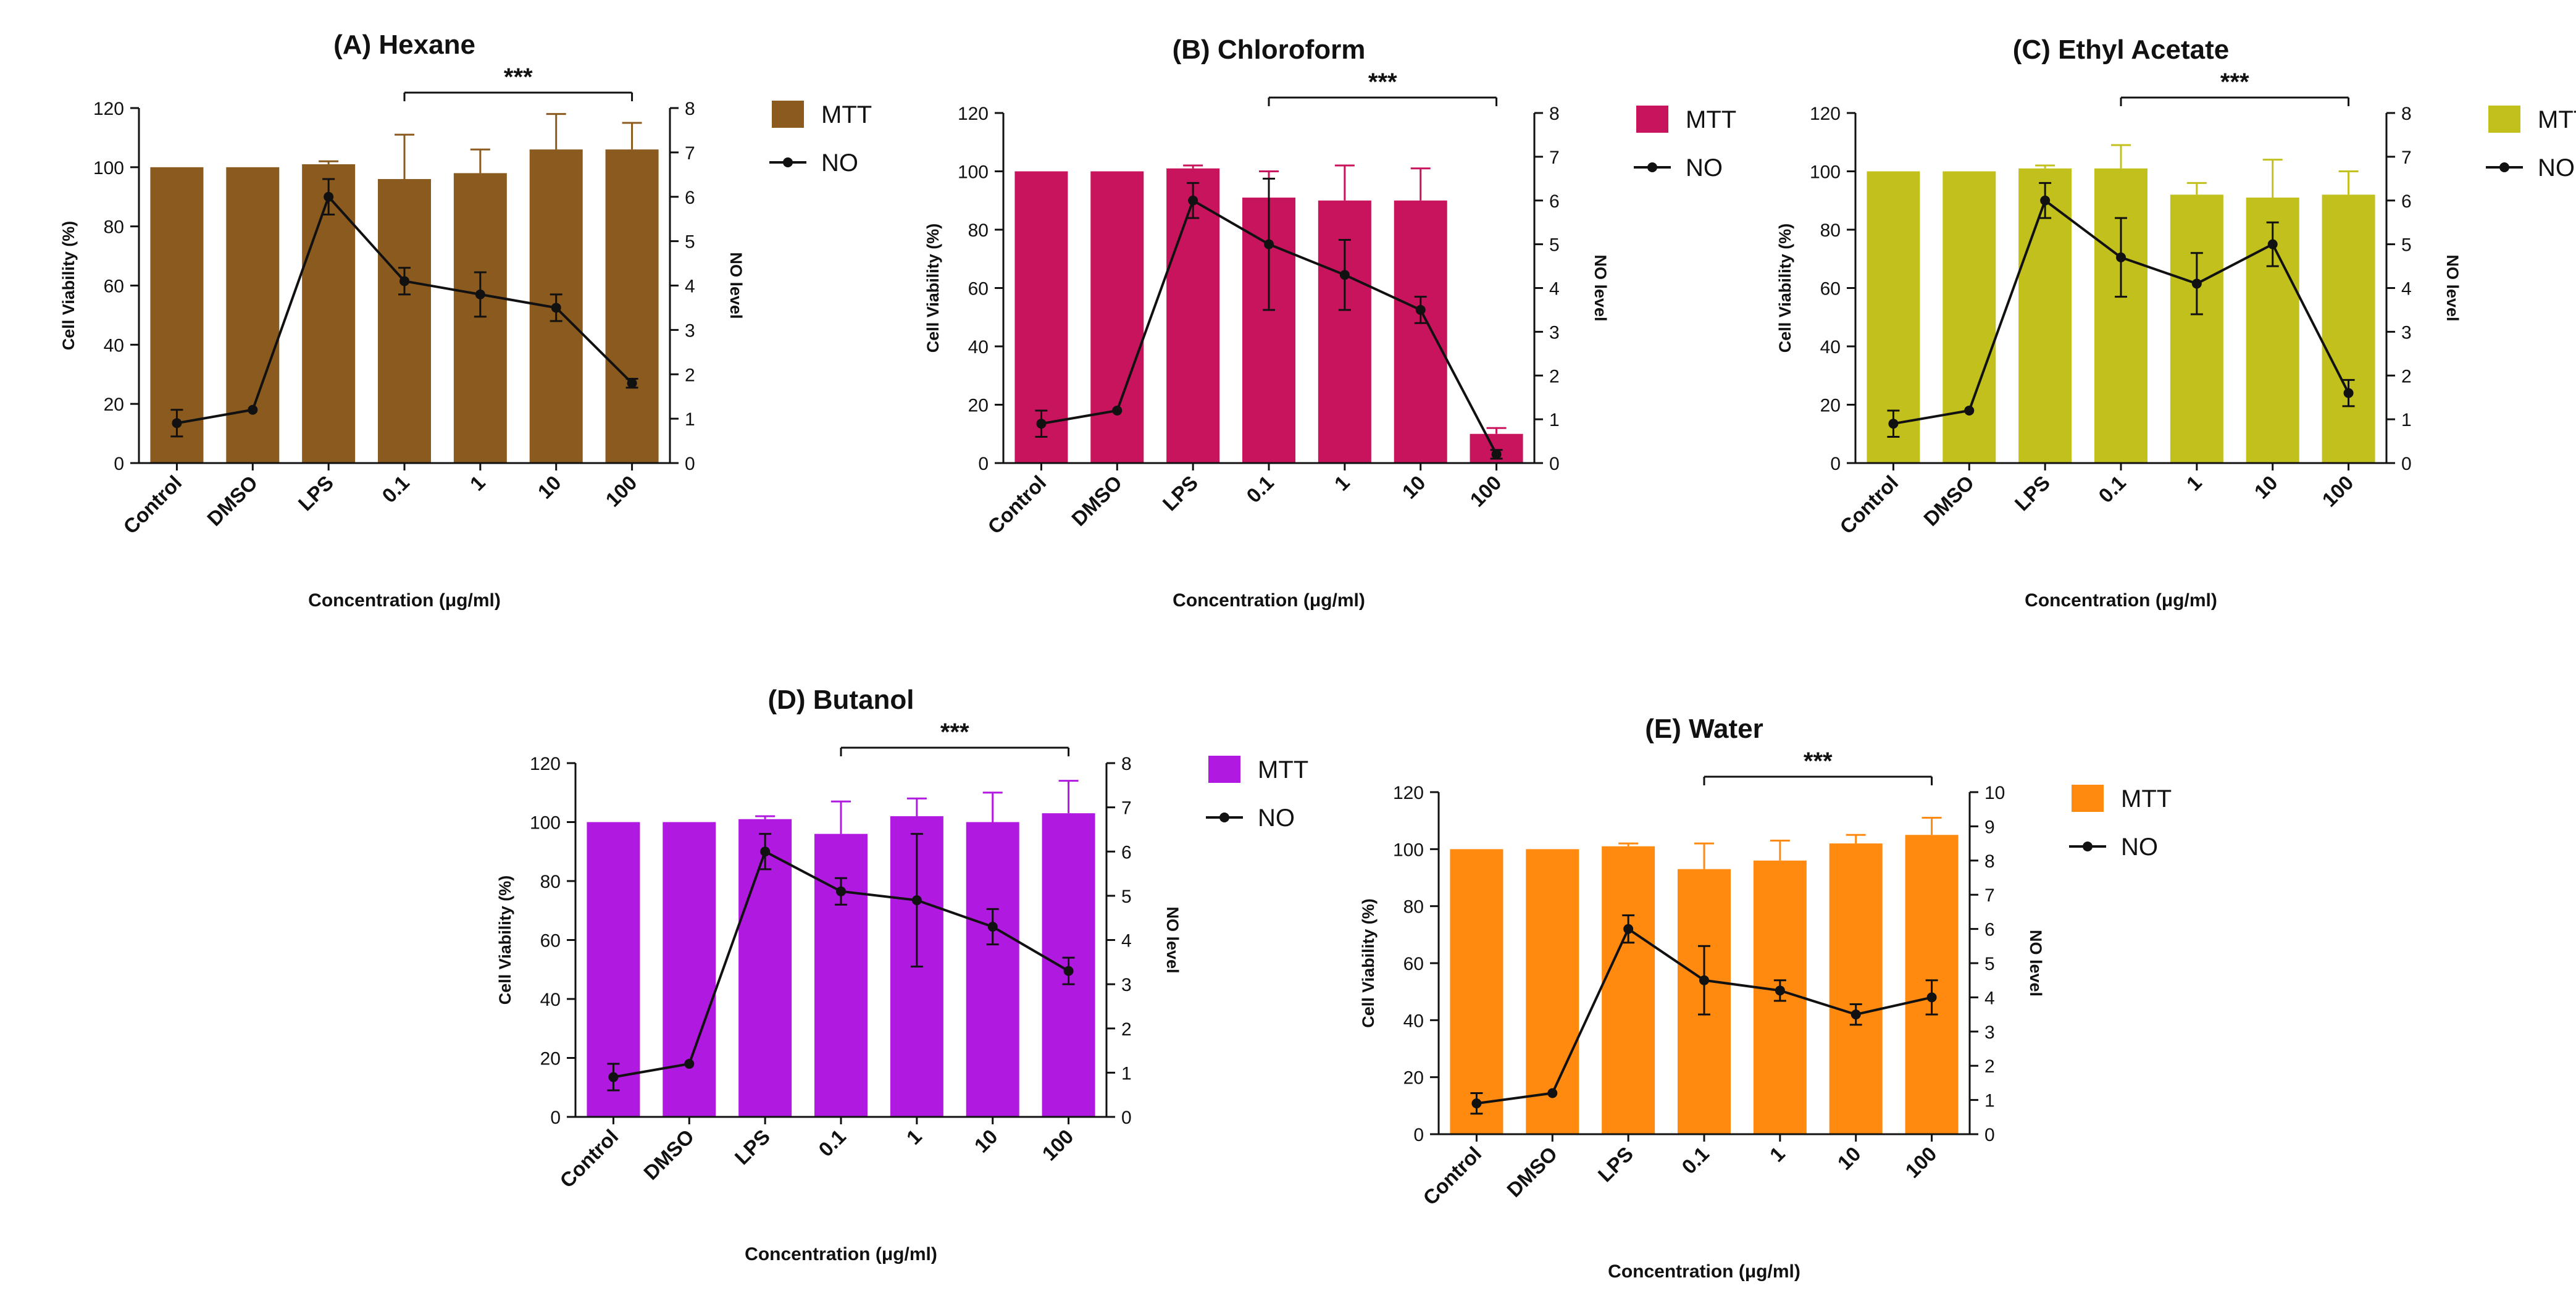  What do you see at coordinates (1989, 930) in the screenshot?
I see `y2-tick-label: 6` at bounding box center [1989, 930].